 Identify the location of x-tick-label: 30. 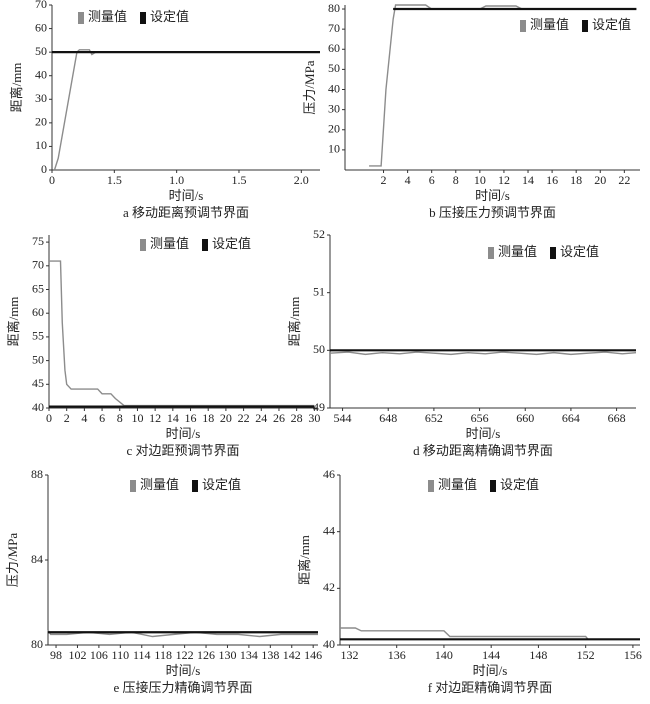
(314, 418).